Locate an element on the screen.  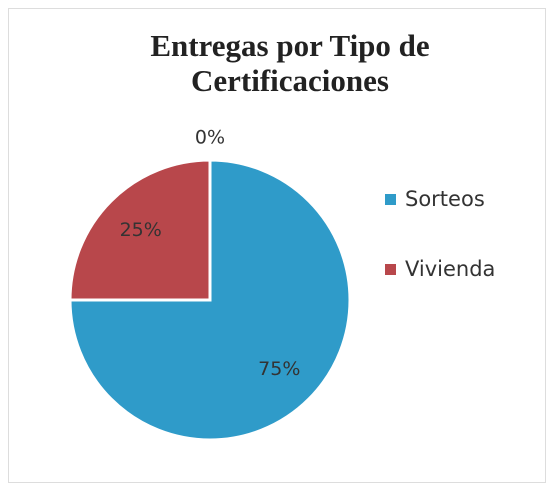
data-label: 0% is located at coordinates (210, 138).